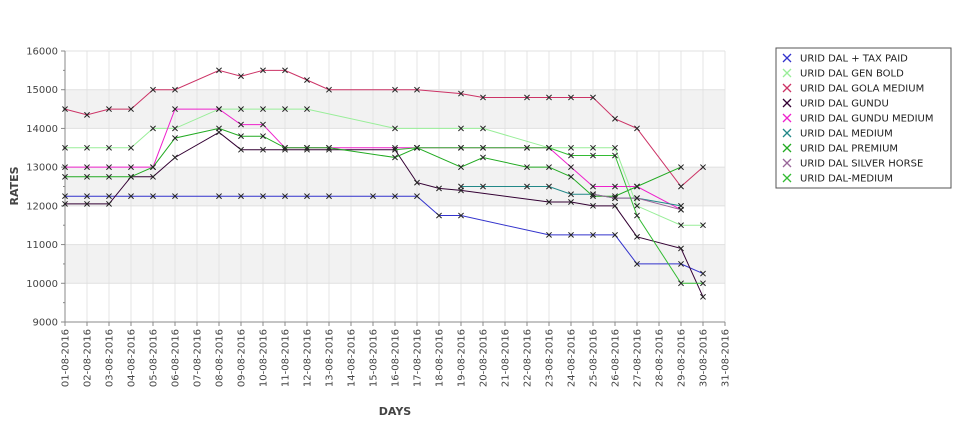  What do you see at coordinates (660, 358) in the screenshot?
I see `x-tick-label: 28-08-2016` at bounding box center [660, 358].